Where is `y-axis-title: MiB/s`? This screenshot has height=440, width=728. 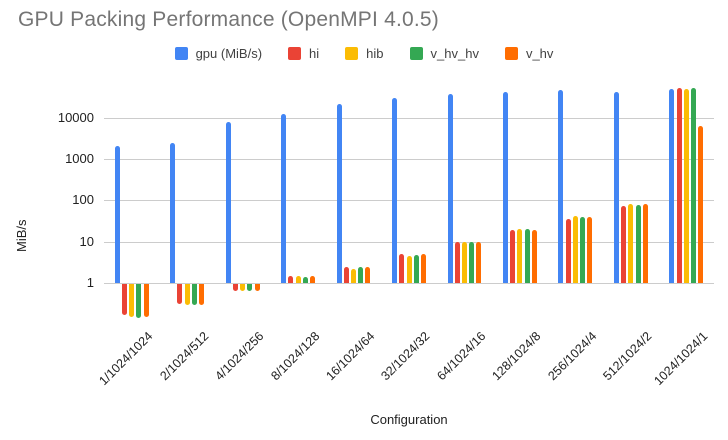
y-axis-title: MiB/s is located at coordinates (21, 236).